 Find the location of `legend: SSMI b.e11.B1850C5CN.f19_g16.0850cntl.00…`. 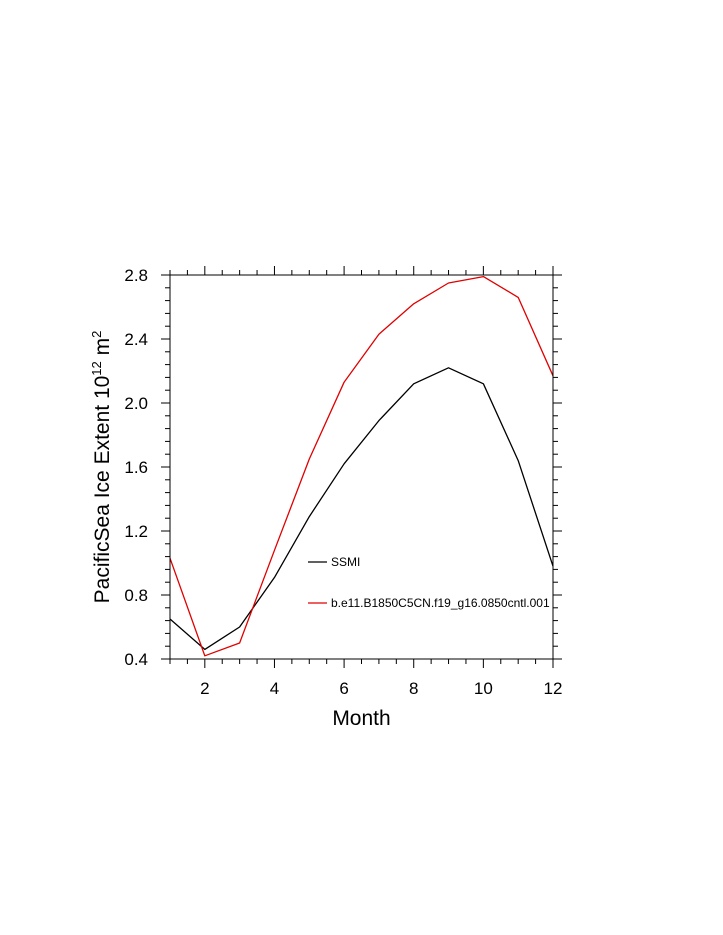

legend: SSMI b.e11.B1850C5CN.f19_g16.0850cntl.00… is located at coordinates (429, 582).